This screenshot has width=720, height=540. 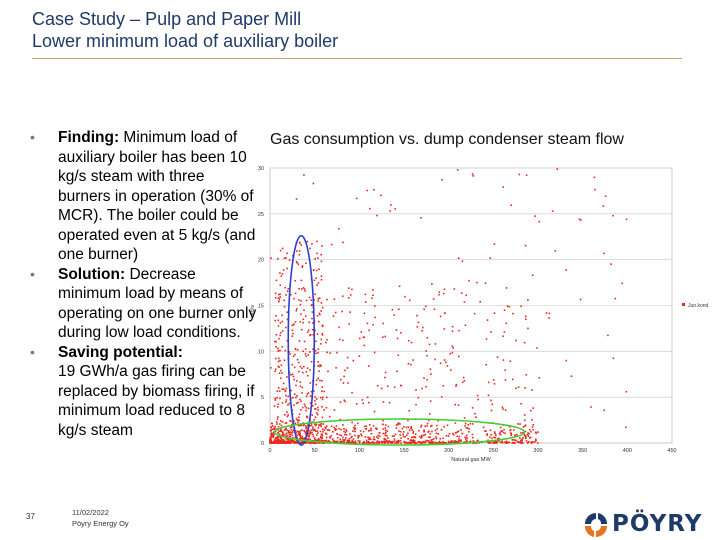 I want to click on footer-date: 11/02/2022, so click(x=90, y=512).